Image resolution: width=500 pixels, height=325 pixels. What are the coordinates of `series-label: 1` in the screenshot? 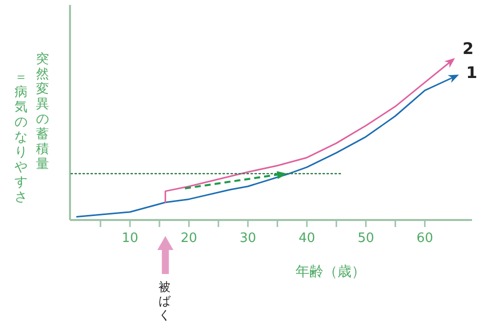 It's located at (472, 72).